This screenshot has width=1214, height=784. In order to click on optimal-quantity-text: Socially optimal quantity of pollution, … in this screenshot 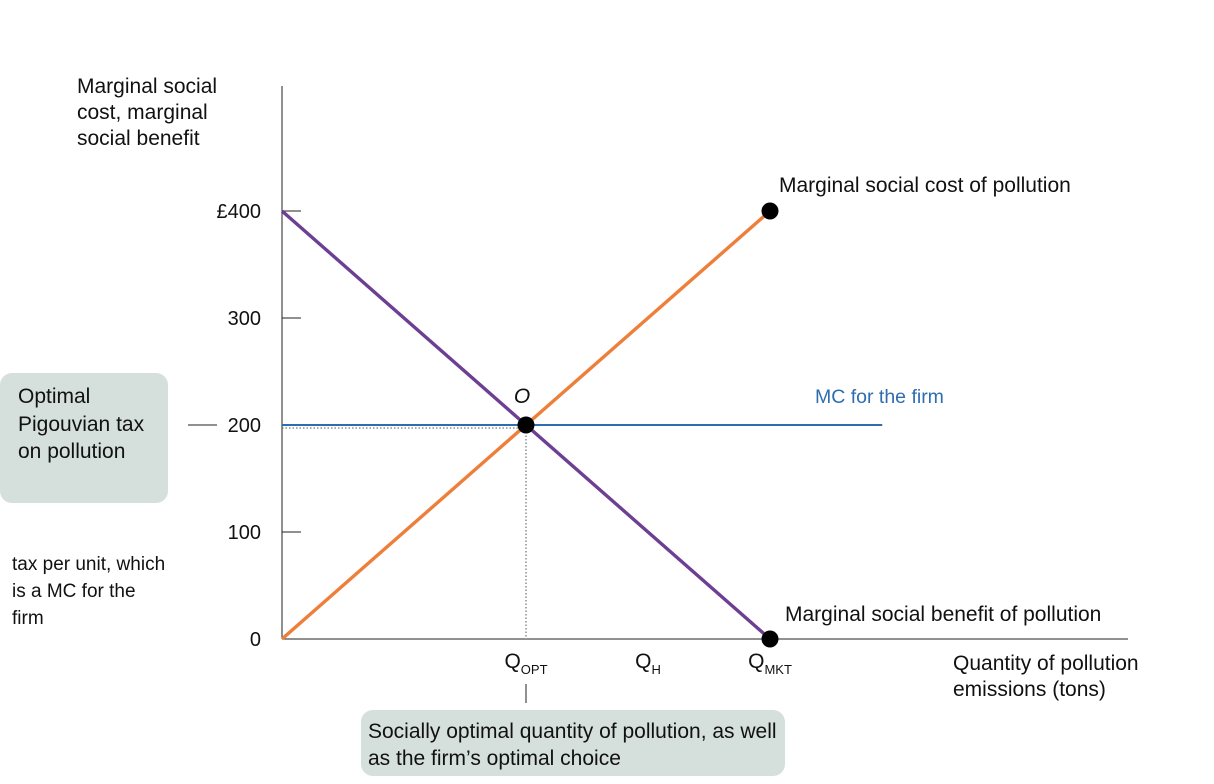, I will do `click(572, 745)`.